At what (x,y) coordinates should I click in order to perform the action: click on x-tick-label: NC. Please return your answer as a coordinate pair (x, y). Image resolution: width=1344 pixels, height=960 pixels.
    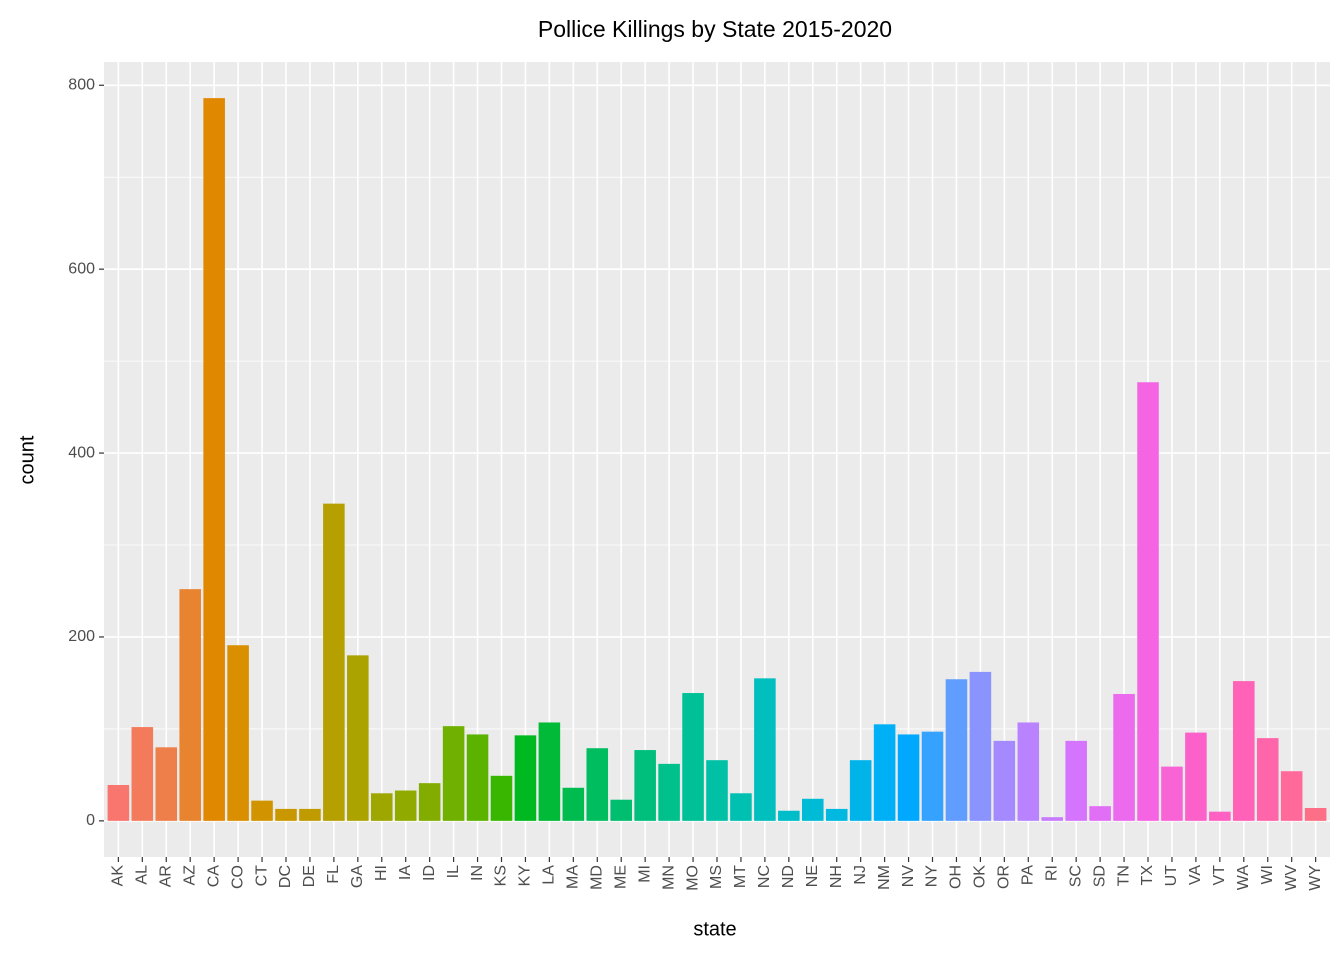
    Looking at the image, I should click on (764, 876).